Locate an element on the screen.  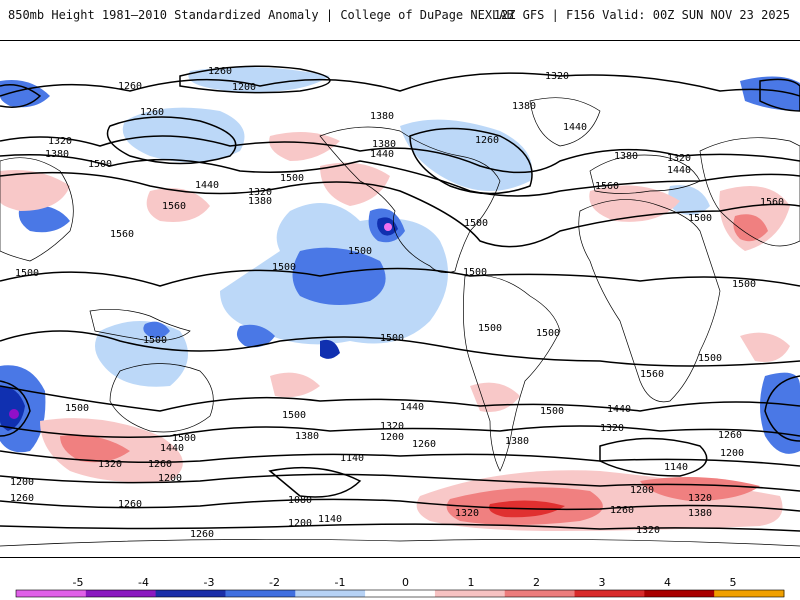
coastline-south-america is located at coordinates (512, 373).